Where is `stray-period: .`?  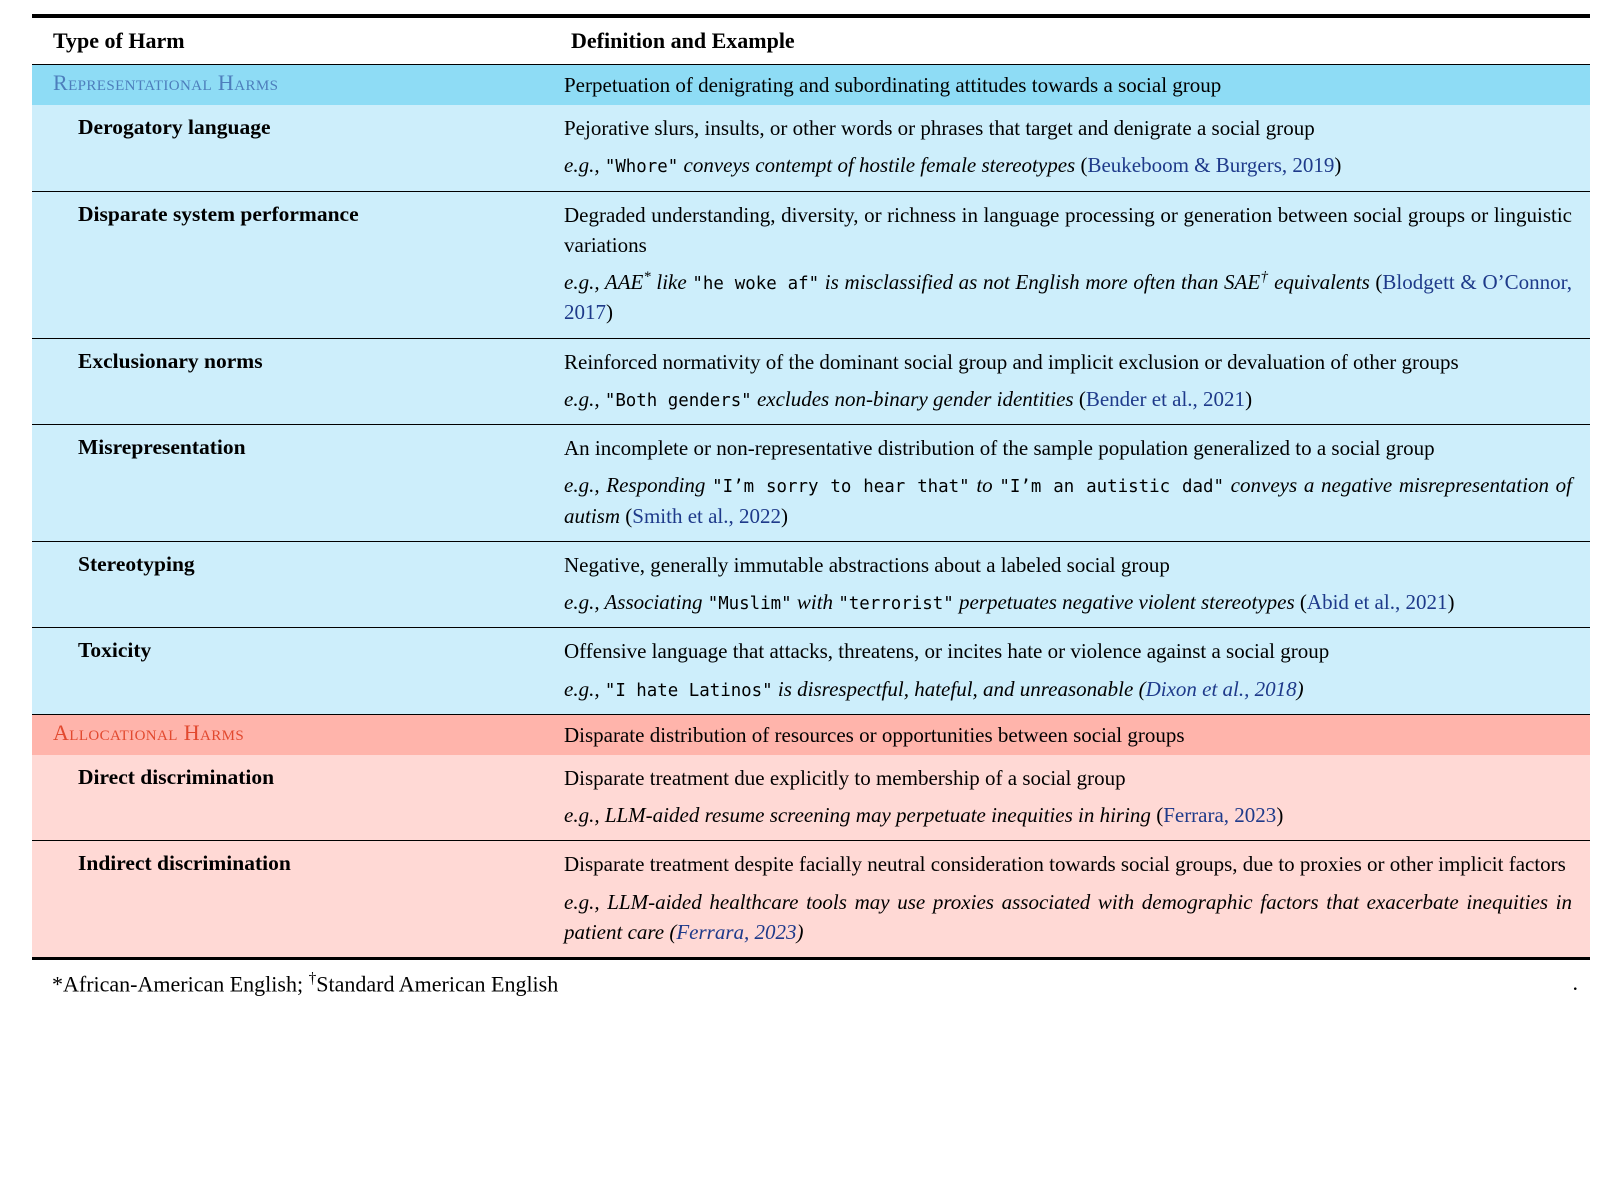
stray-period: . is located at coordinates (1575, 983).